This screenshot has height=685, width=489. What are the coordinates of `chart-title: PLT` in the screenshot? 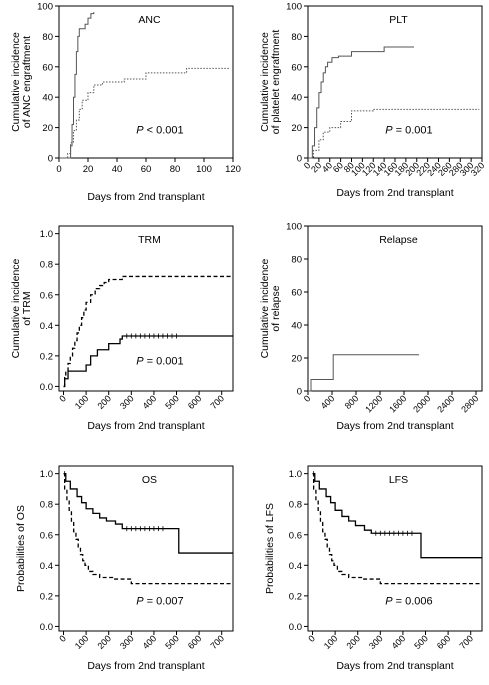 It's located at (398, 20).